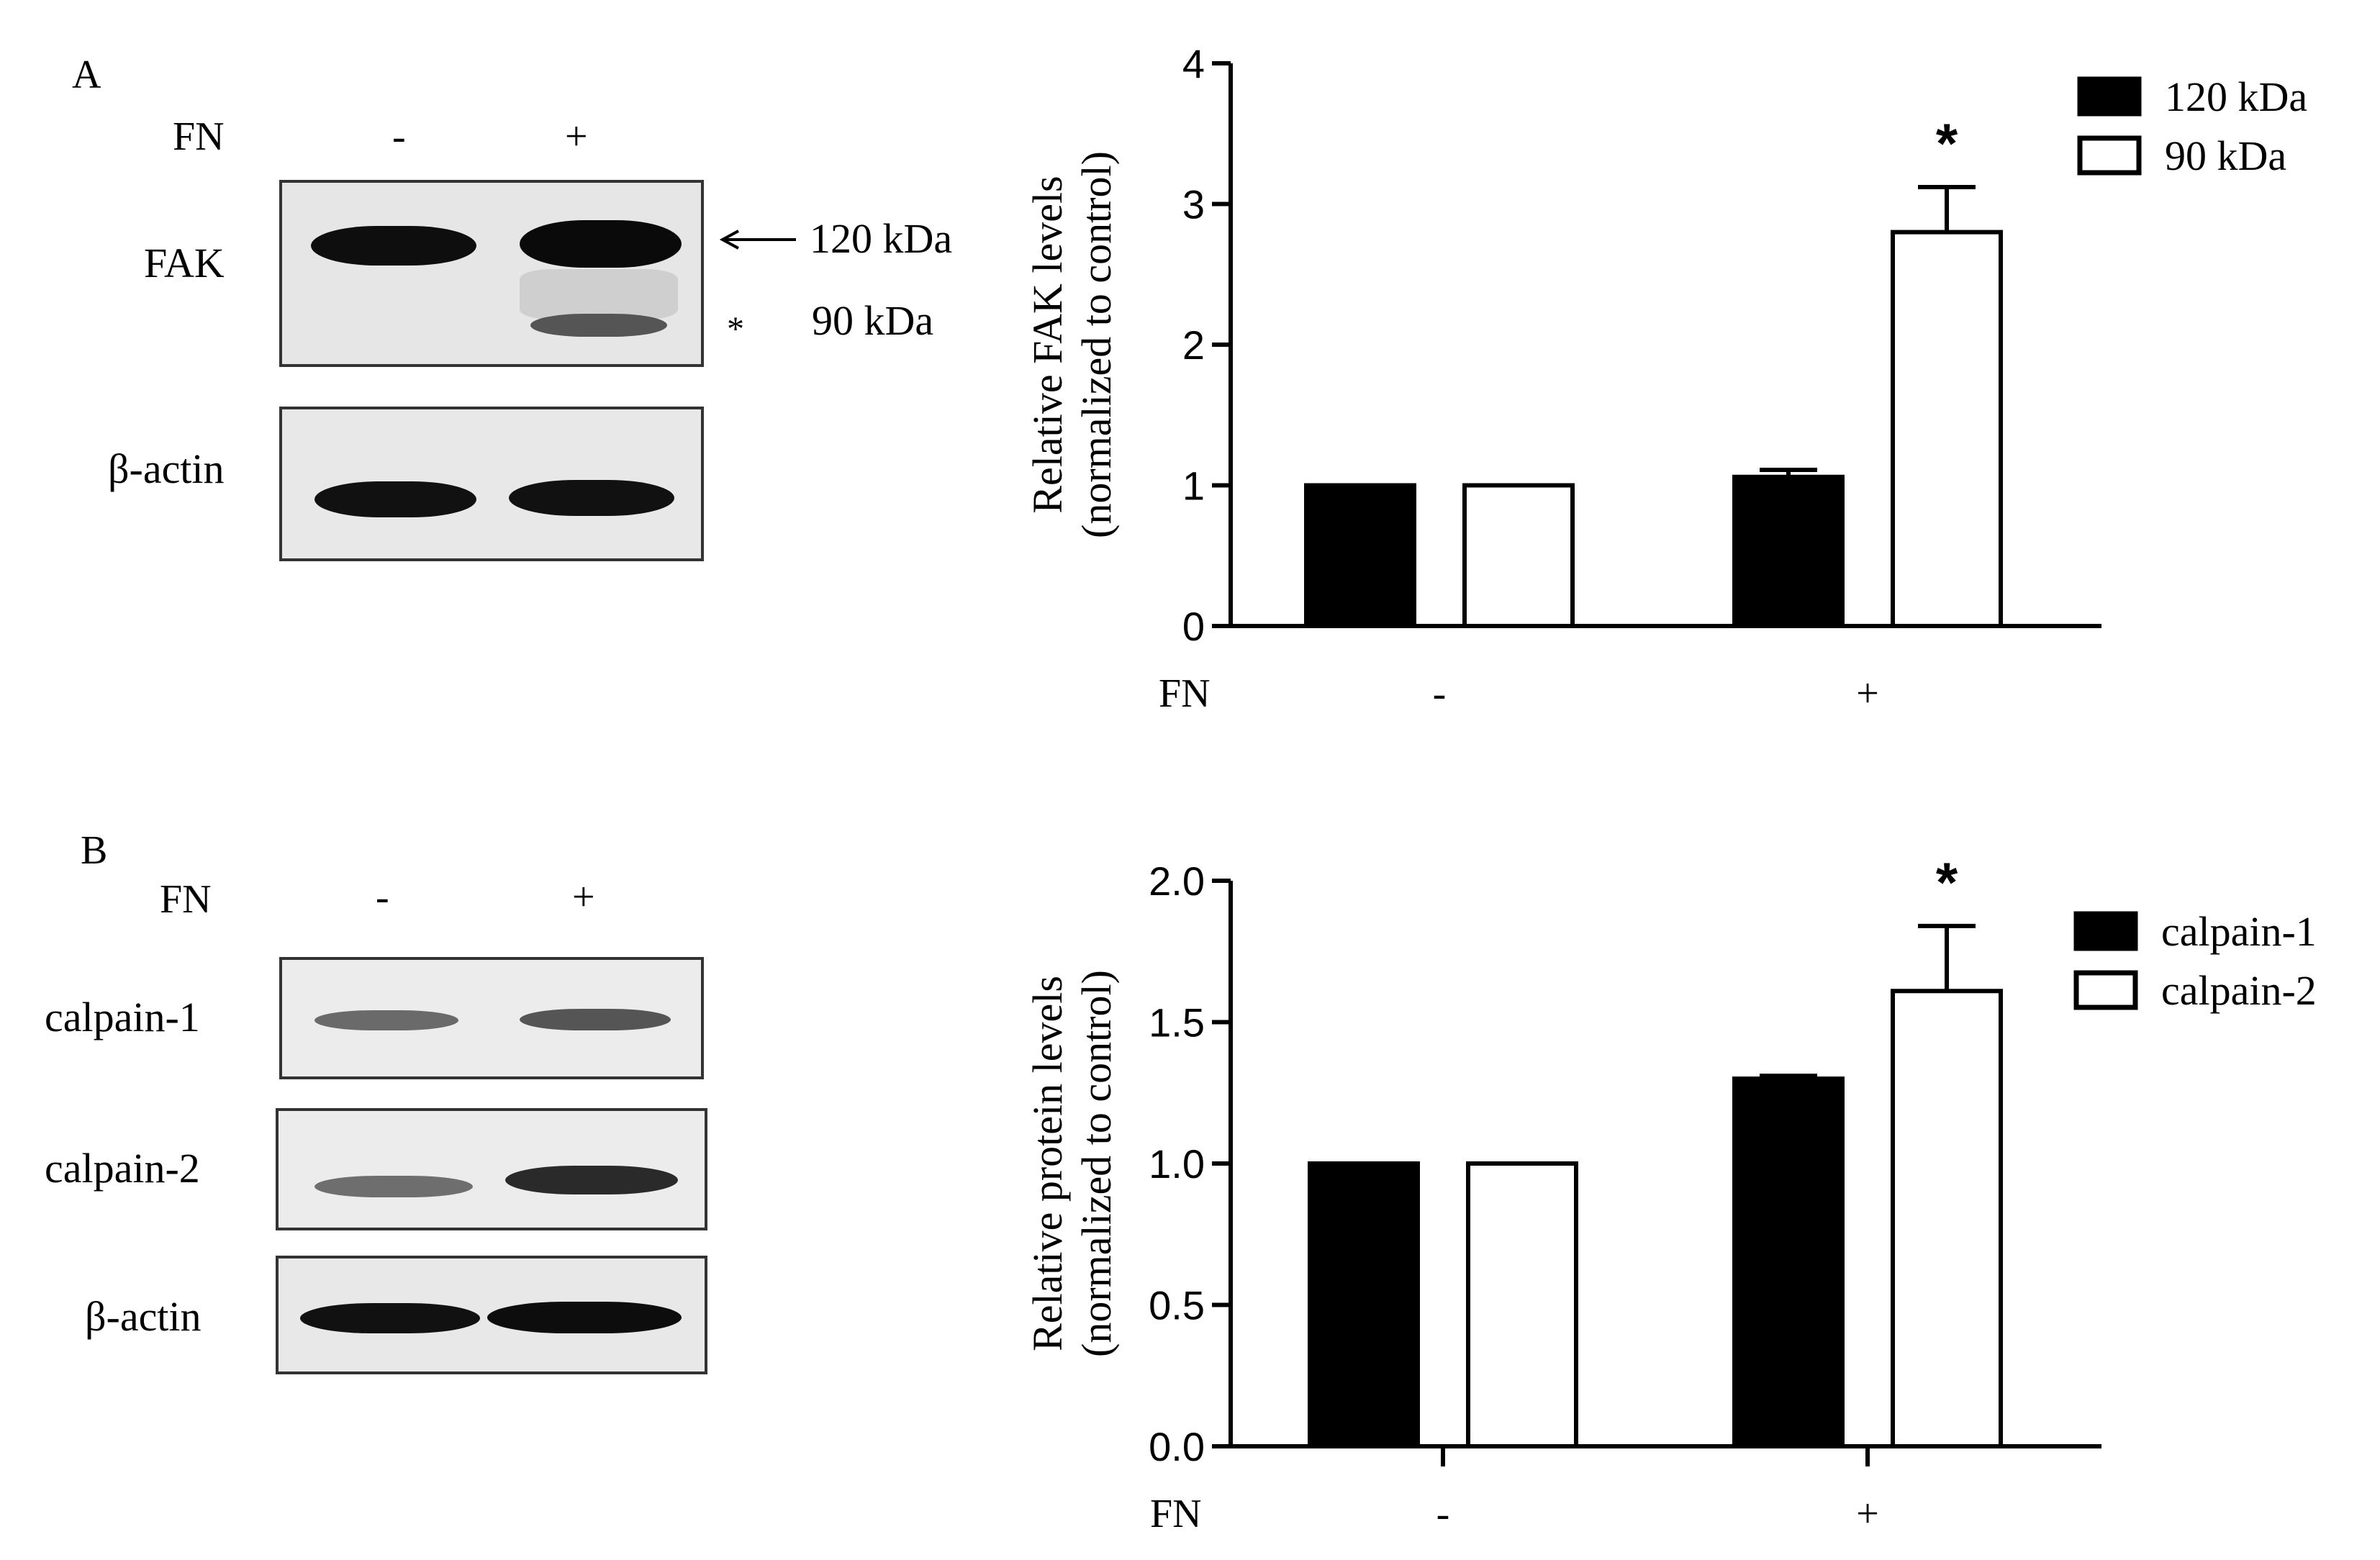  What do you see at coordinates (601, 244) in the screenshot?
I see `fak-120-band-lane2` at bounding box center [601, 244].